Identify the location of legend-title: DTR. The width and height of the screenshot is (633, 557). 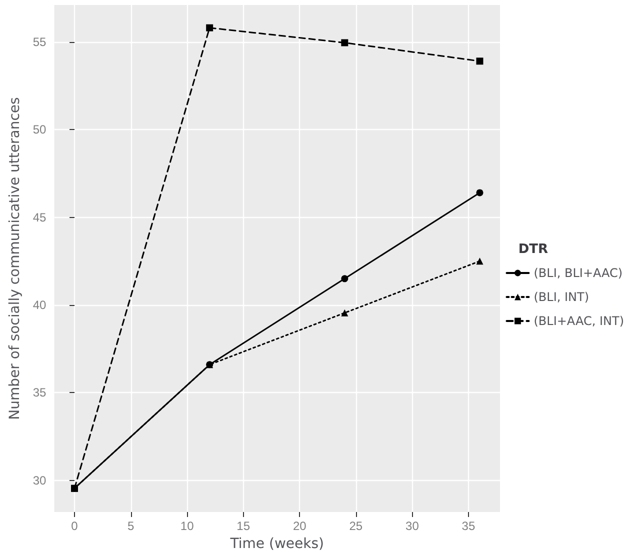
(533, 249).